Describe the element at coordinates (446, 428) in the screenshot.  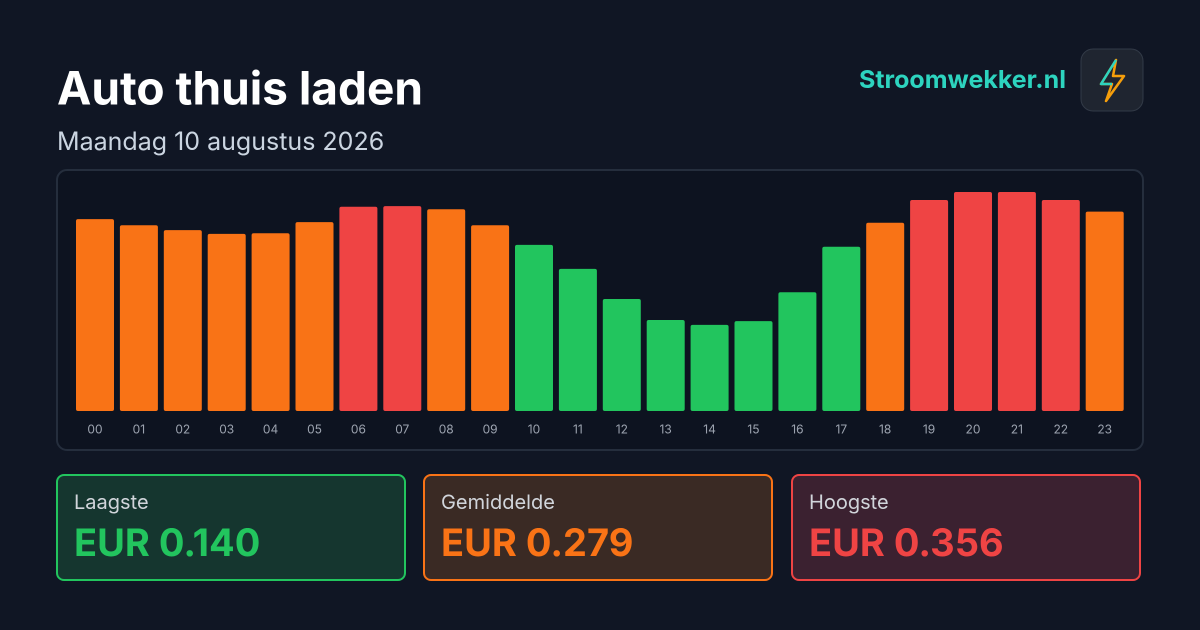
I see `x-tick-label: 08` at that location.